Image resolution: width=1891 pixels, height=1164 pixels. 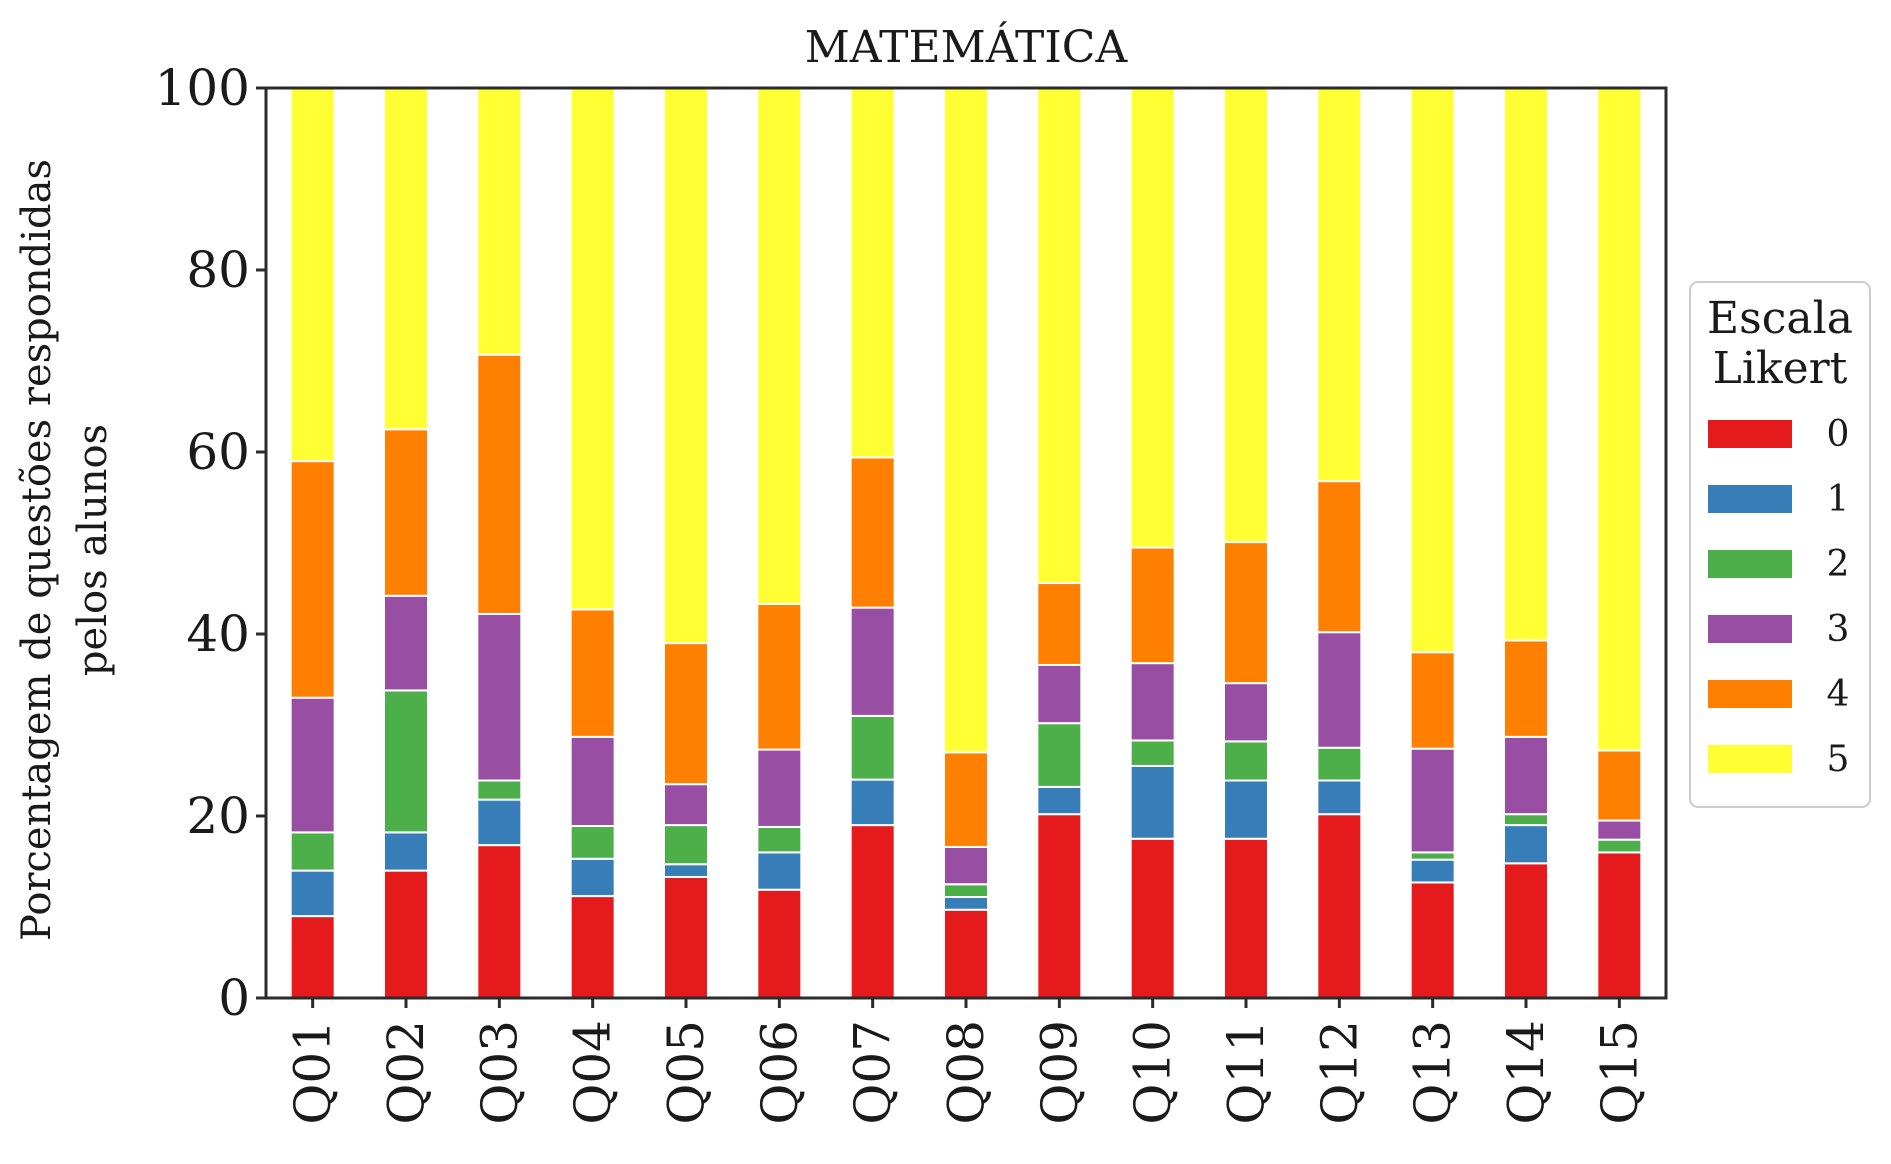 What do you see at coordinates (218, 452) in the screenshot?
I see `y-tick-label-60: 60` at bounding box center [218, 452].